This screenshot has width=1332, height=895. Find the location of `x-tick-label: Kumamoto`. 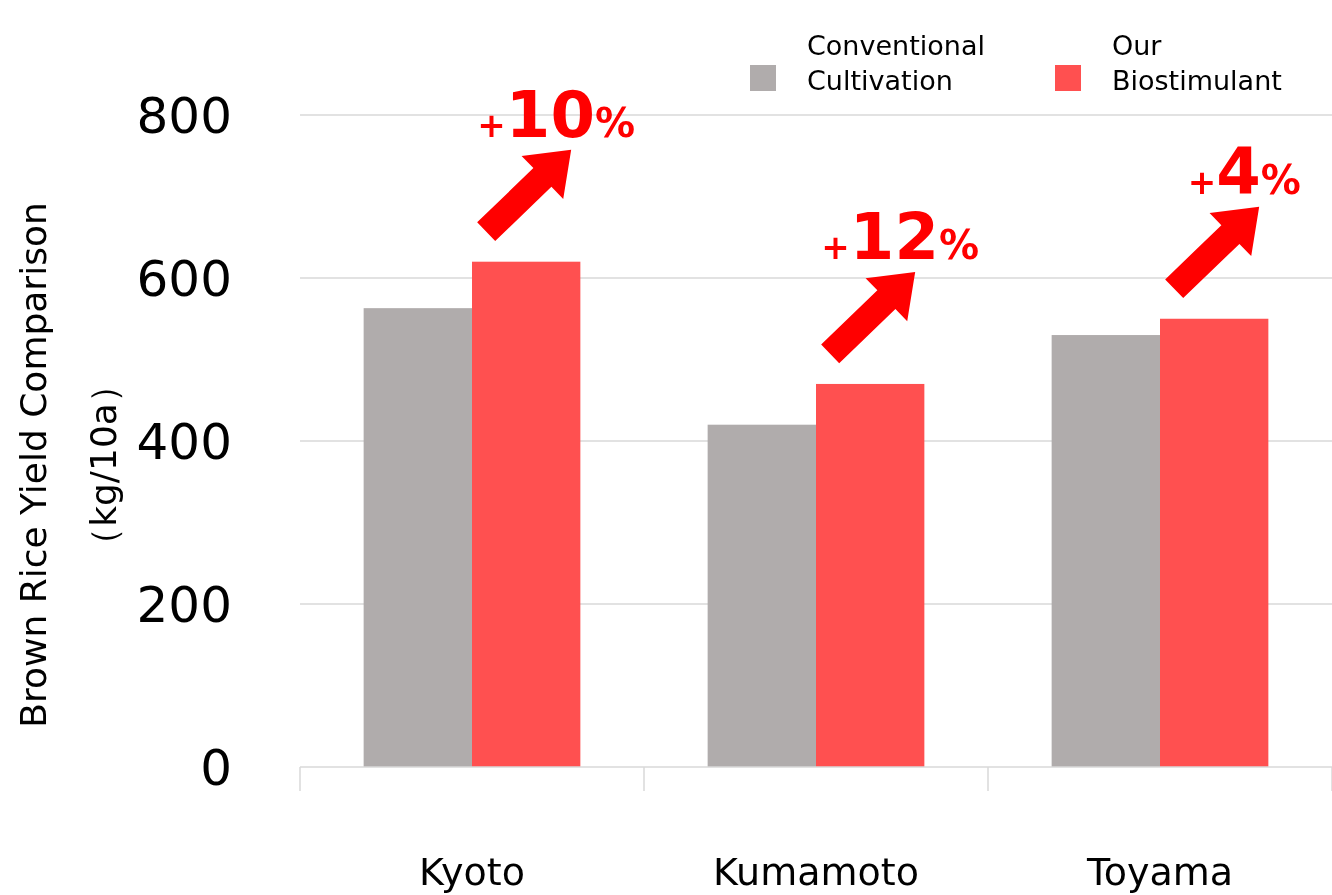

x-tick-label: Kumamoto is located at coordinates (816, 872).